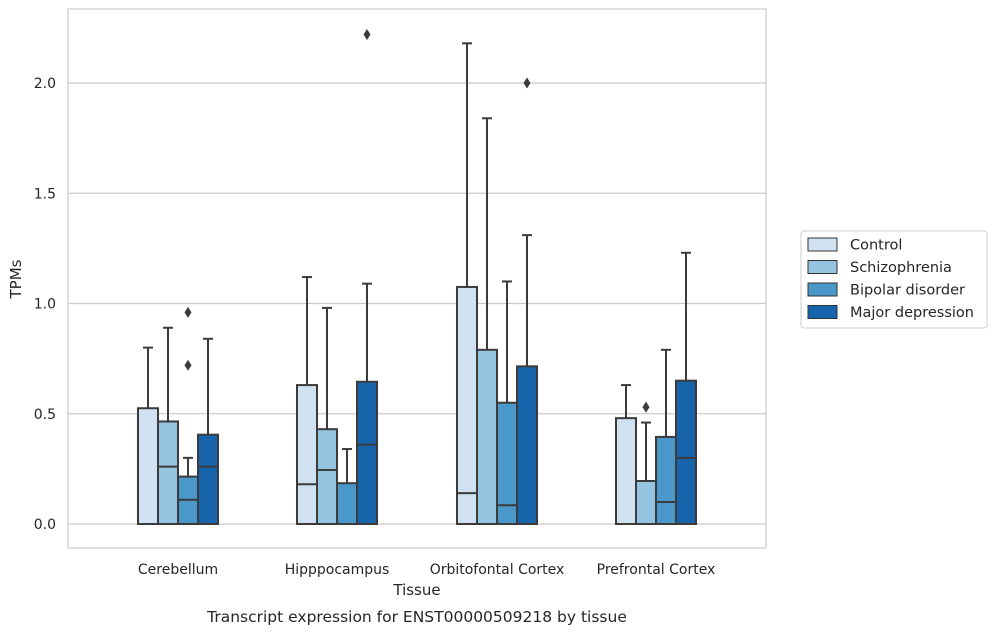 The height and width of the screenshot is (634, 997). Describe the element at coordinates (901, 268) in the screenshot. I see `legend-label: Schizophrenia` at that location.